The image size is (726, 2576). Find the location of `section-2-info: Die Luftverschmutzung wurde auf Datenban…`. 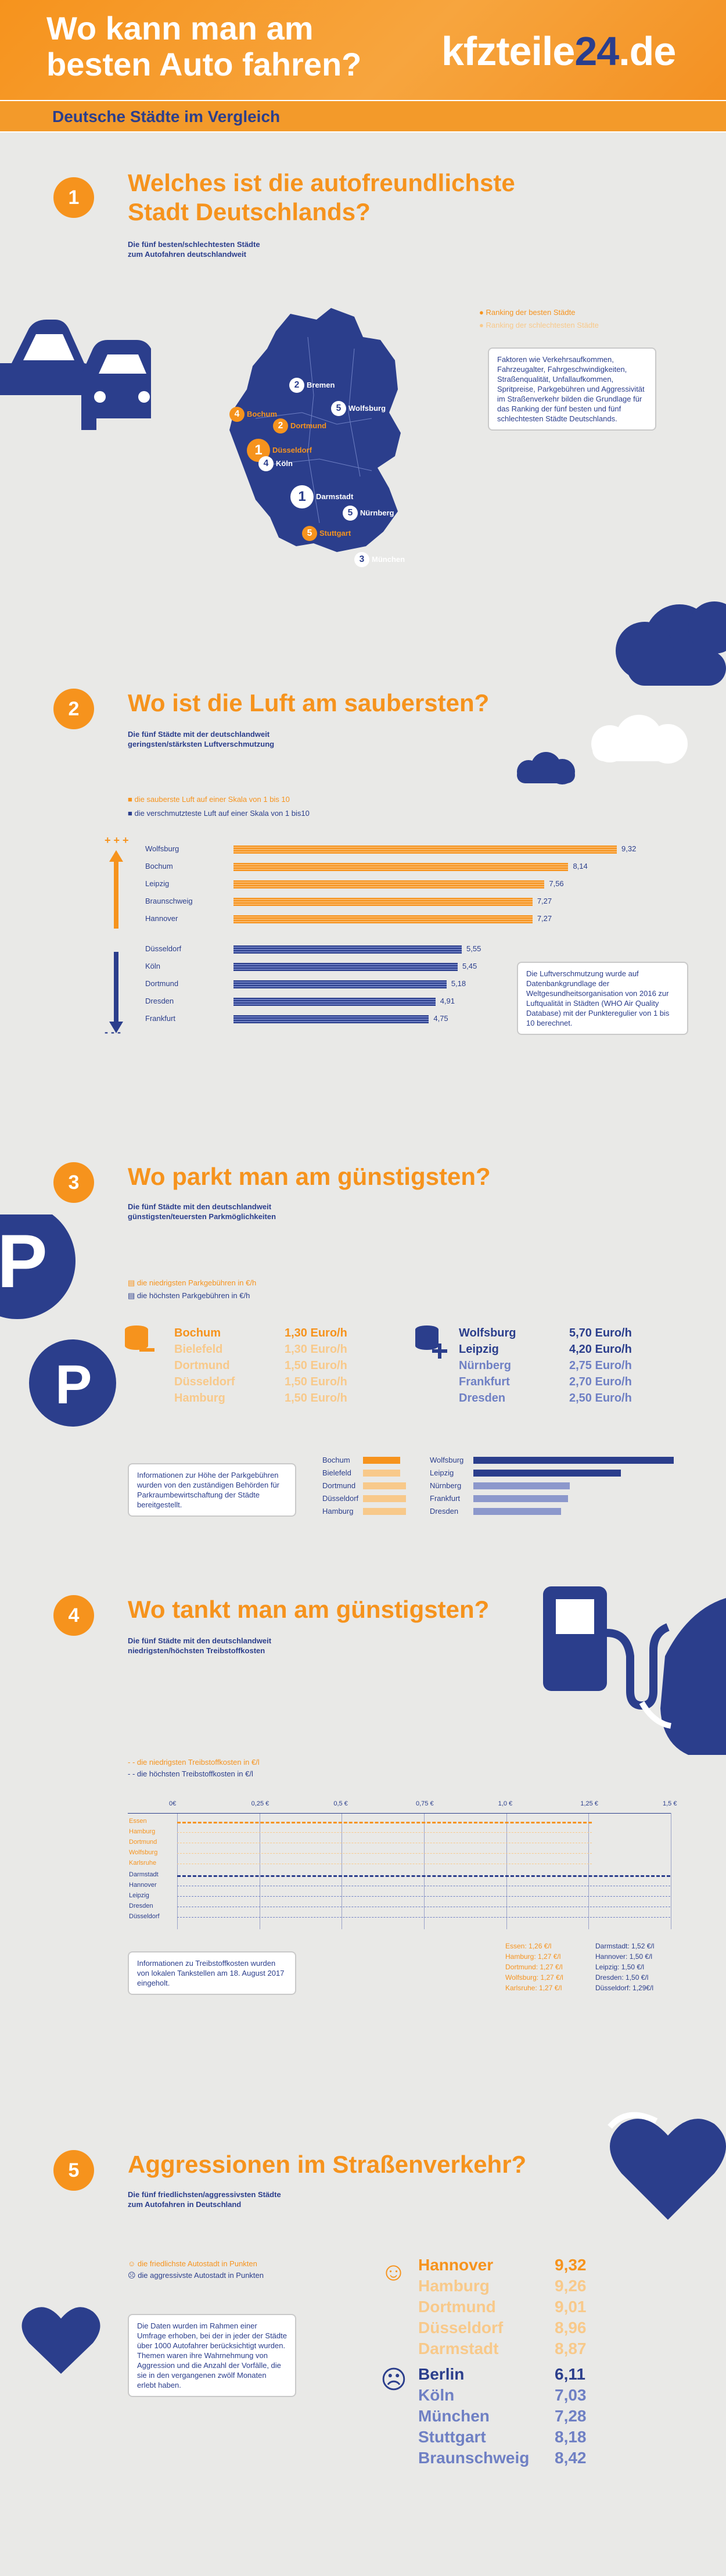

section-2-info: Die Luftverschmutzung wurde auf Datenban… is located at coordinates (602, 998).